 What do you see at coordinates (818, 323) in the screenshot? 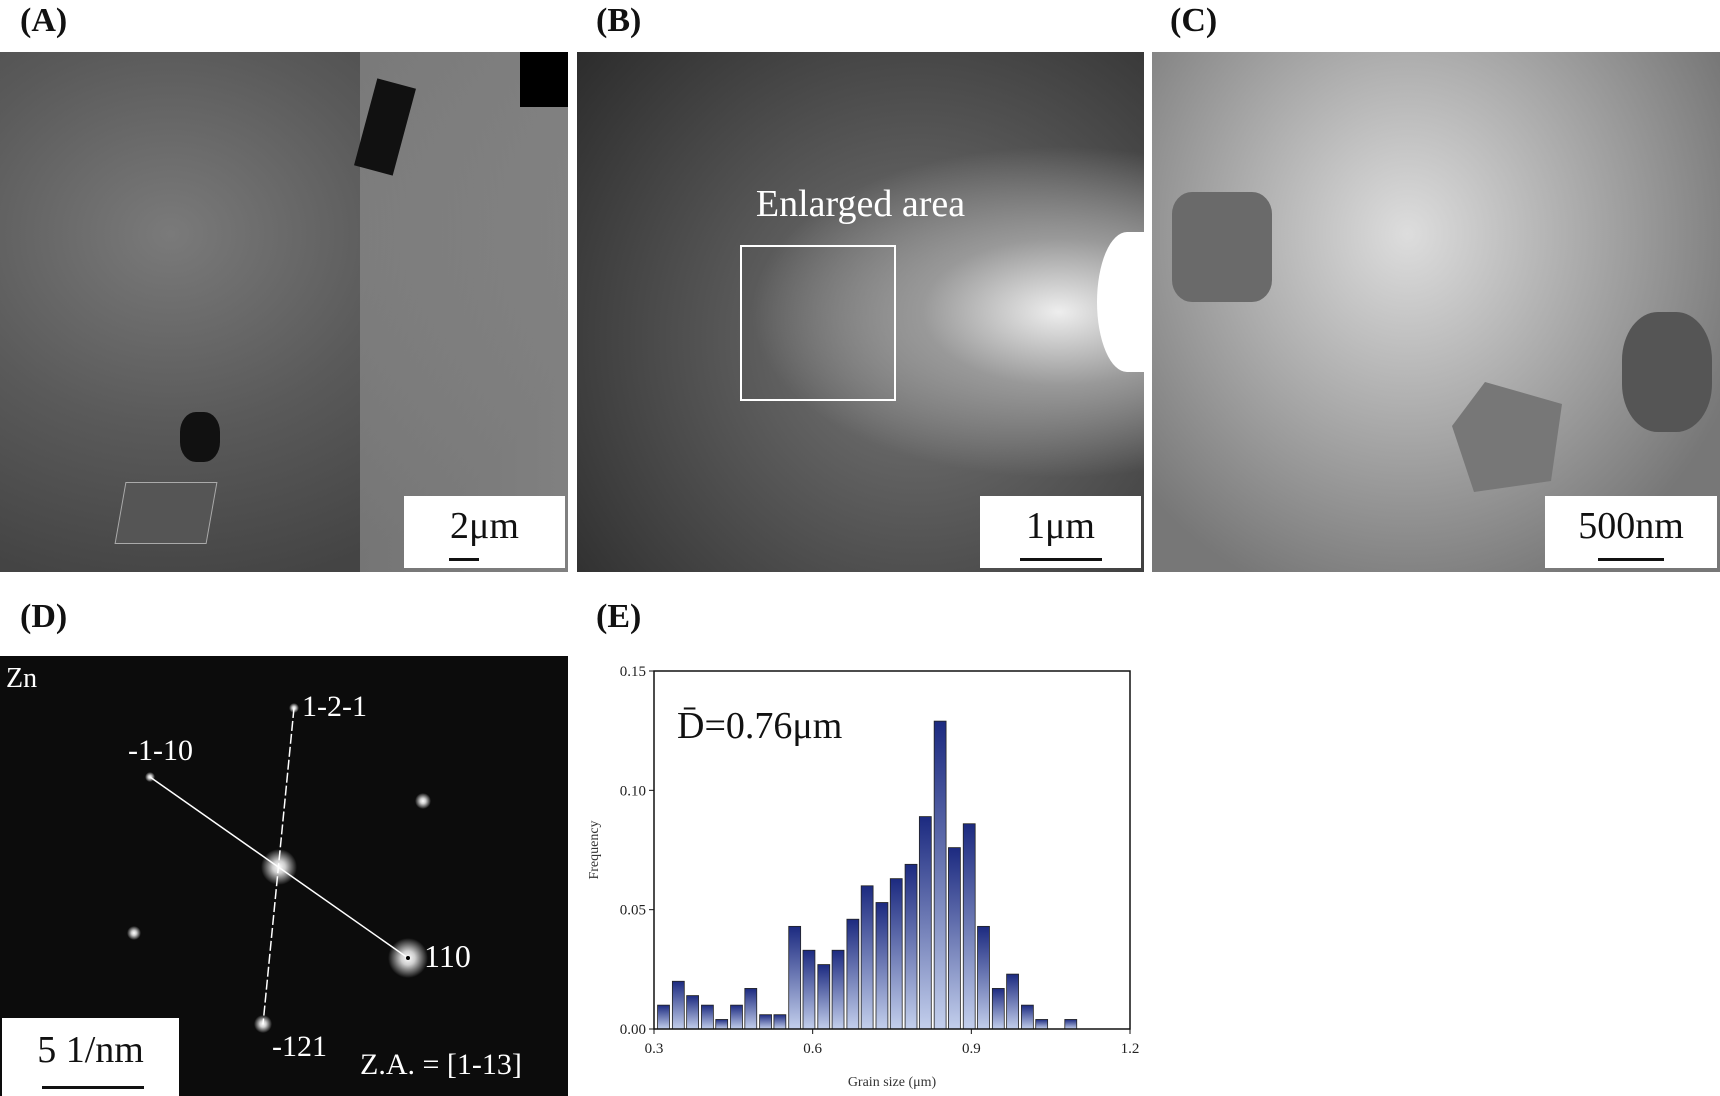
I see `enlarged-area-box` at bounding box center [818, 323].